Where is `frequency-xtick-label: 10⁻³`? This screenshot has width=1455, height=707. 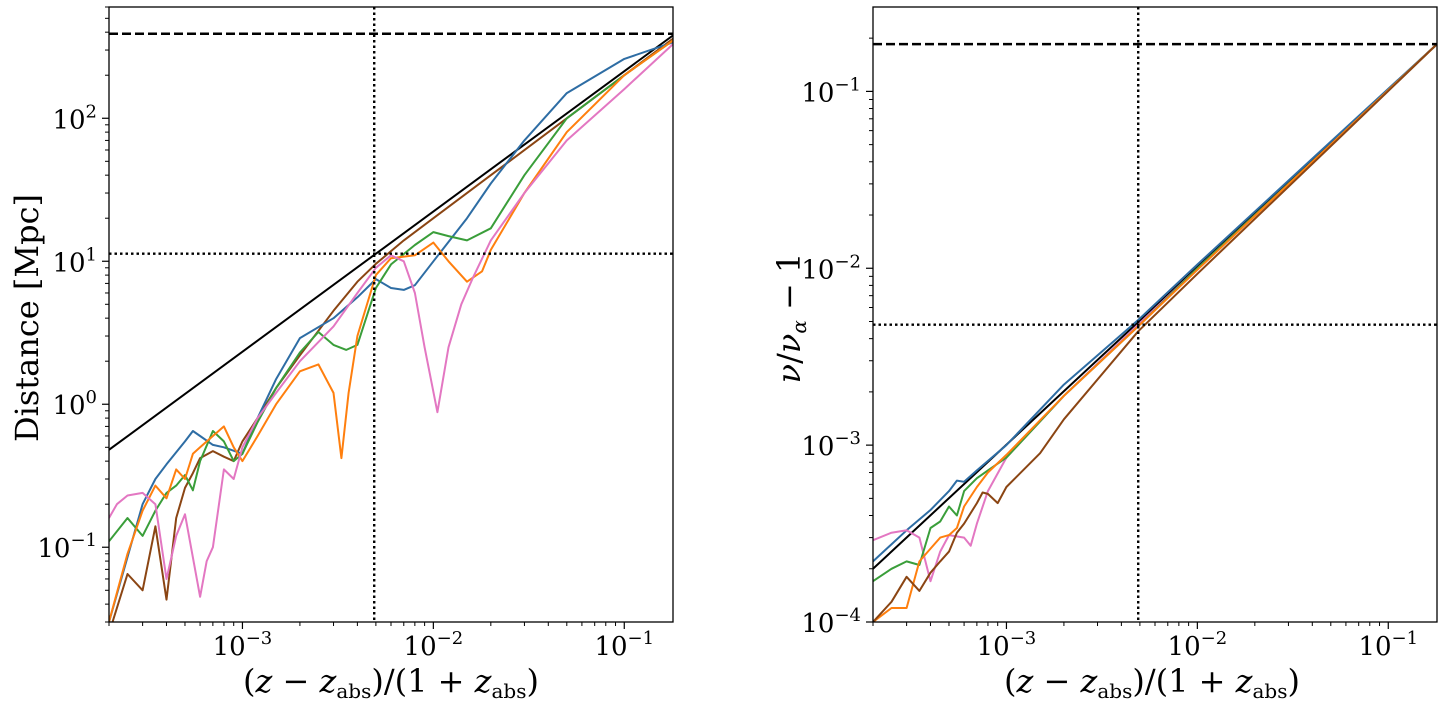 frequency-xtick-label: 10⁻³ is located at coordinates (1007, 645).